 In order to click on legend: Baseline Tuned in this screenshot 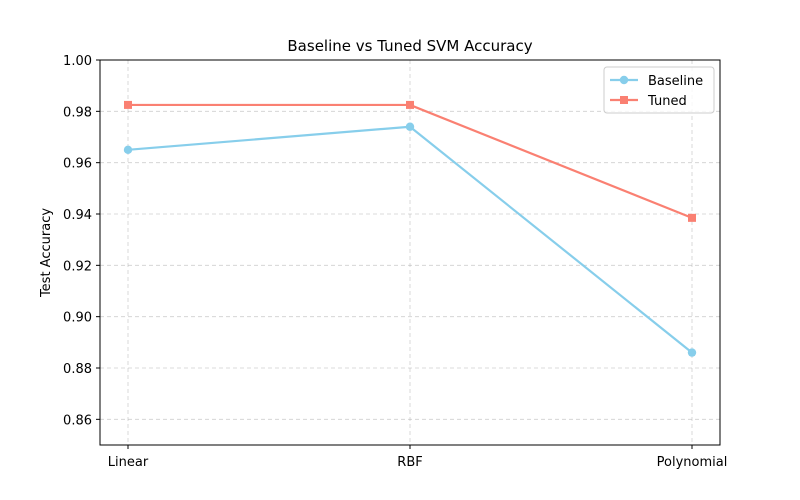, I will do `click(659, 90)`.